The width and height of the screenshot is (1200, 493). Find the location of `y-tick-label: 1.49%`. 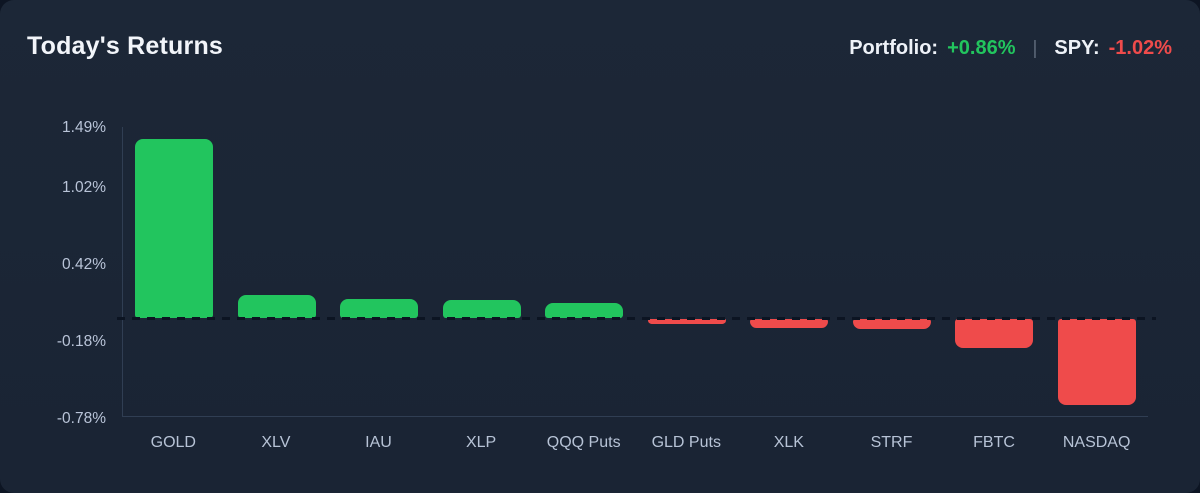

y-tick-label: 1.49% is located at coordinates (84, 128).